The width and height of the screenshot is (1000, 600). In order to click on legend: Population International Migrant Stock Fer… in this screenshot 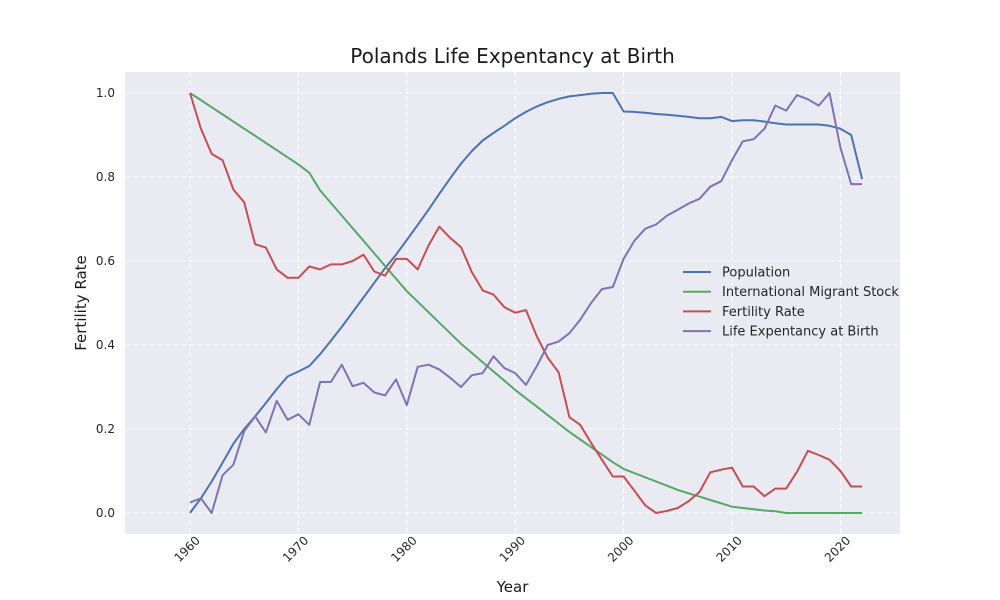, I will do `click(791, 303)`.